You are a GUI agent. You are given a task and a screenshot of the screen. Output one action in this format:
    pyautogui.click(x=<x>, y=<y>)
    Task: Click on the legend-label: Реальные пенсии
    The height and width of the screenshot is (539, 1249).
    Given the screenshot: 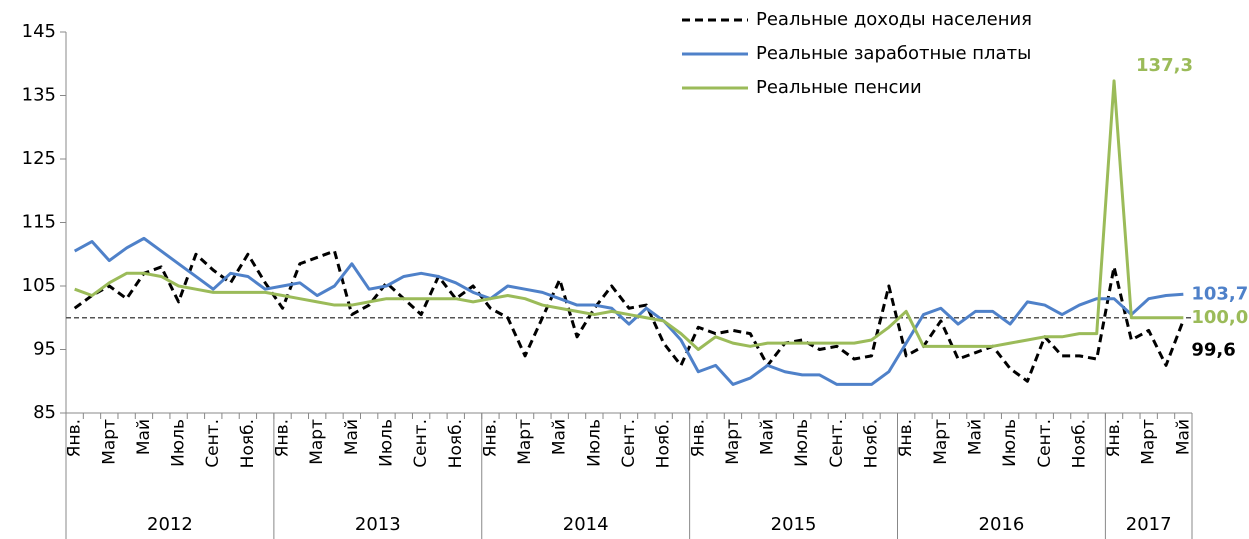 What is the action you would take?
    pyautogui.click(x=839, y=87)
    